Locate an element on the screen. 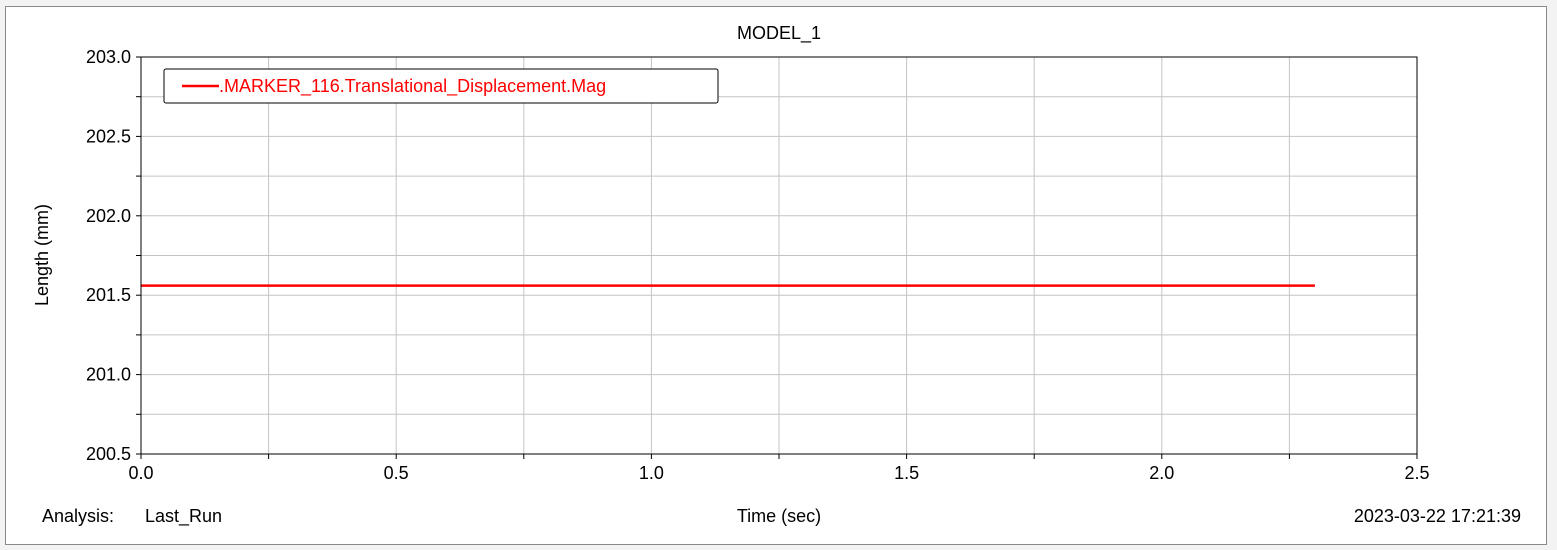  x-tick-label: 1.0 is located at coordinates (651, 473).